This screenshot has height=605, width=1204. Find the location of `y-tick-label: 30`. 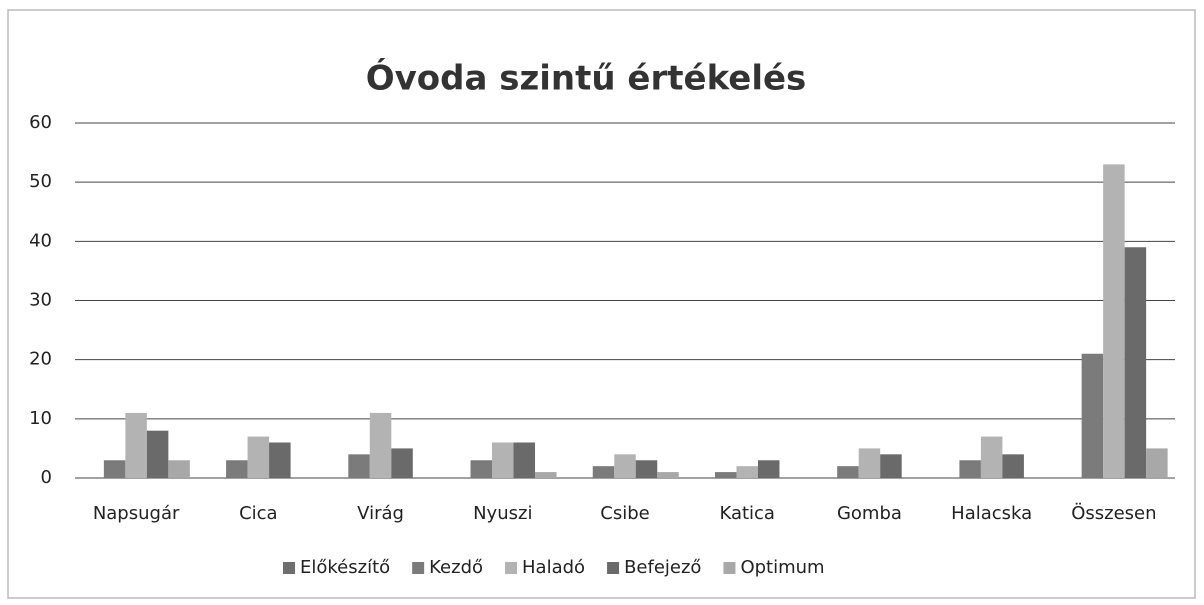

y-tick-label: 30 is located at coordinates (40, 300).